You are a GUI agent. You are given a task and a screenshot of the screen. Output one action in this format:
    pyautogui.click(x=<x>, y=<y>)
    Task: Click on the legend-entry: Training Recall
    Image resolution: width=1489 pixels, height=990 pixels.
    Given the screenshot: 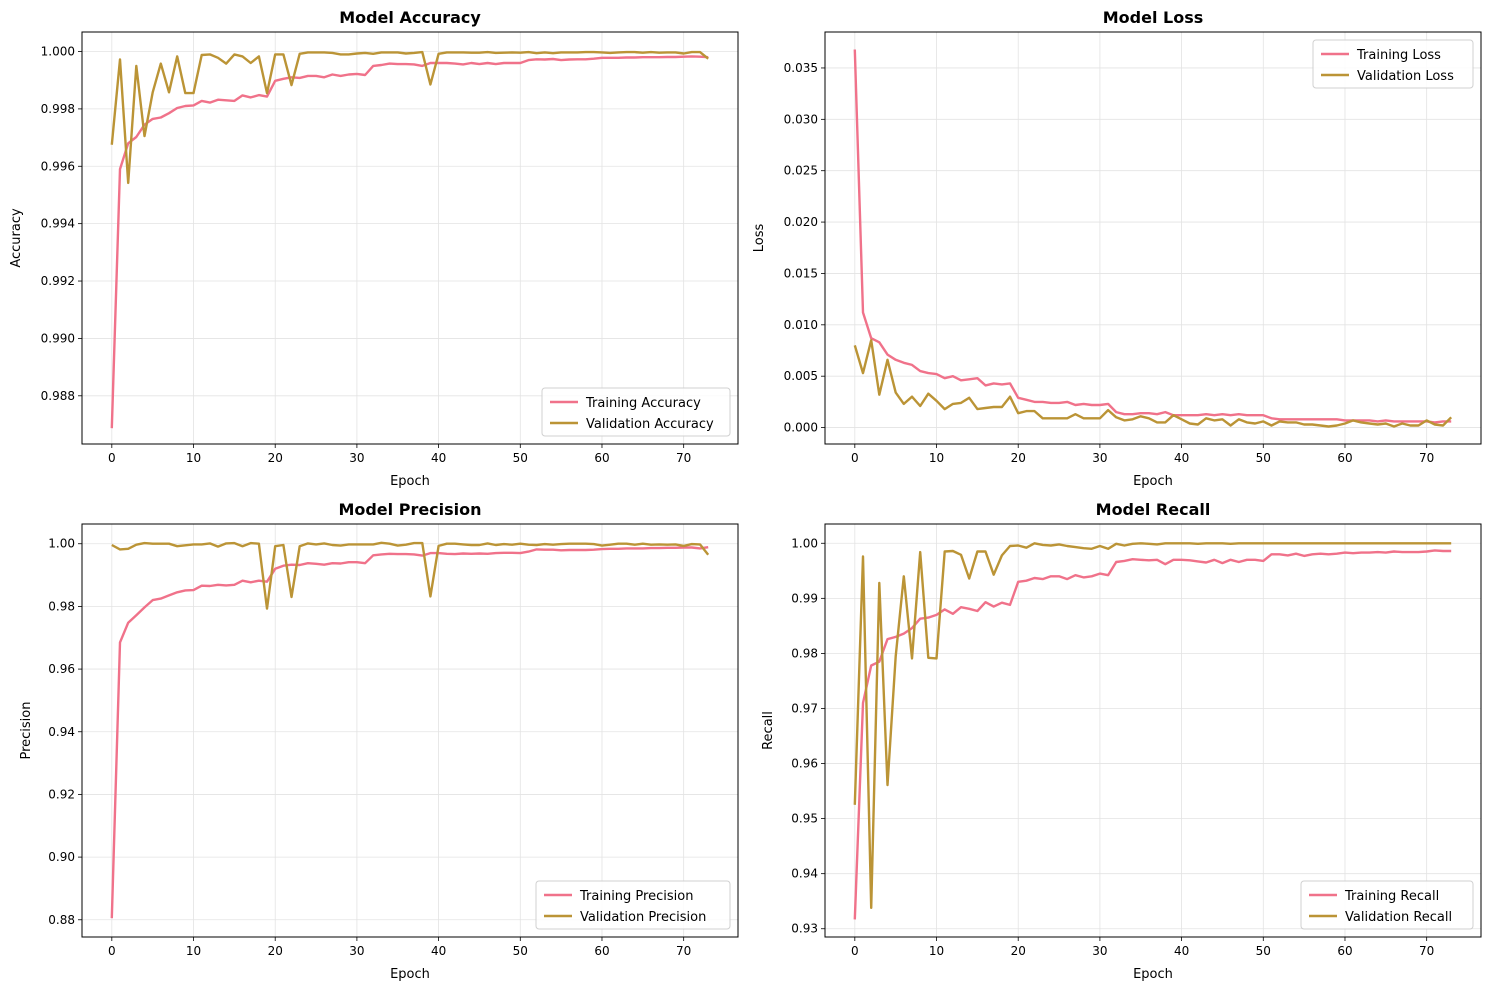 What is the action you would take?
    pyautogui.click(x=1391, y=896)
    